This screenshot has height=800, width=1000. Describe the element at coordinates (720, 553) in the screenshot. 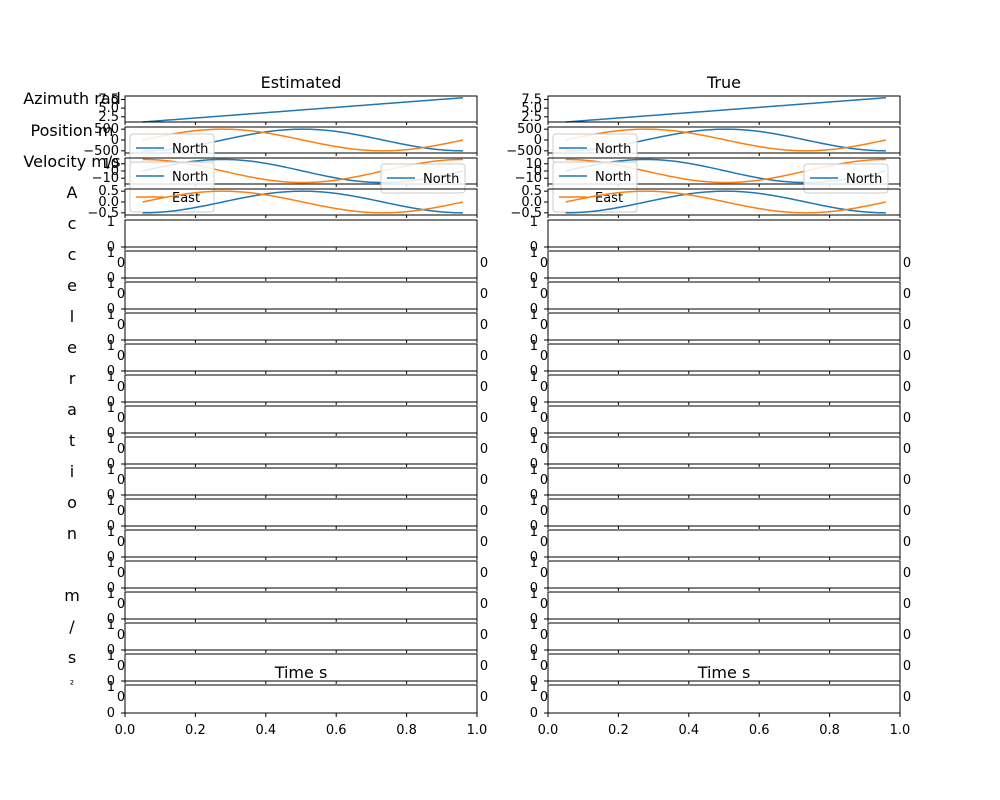

I see `empty-panel-10: 100 0` at that location.